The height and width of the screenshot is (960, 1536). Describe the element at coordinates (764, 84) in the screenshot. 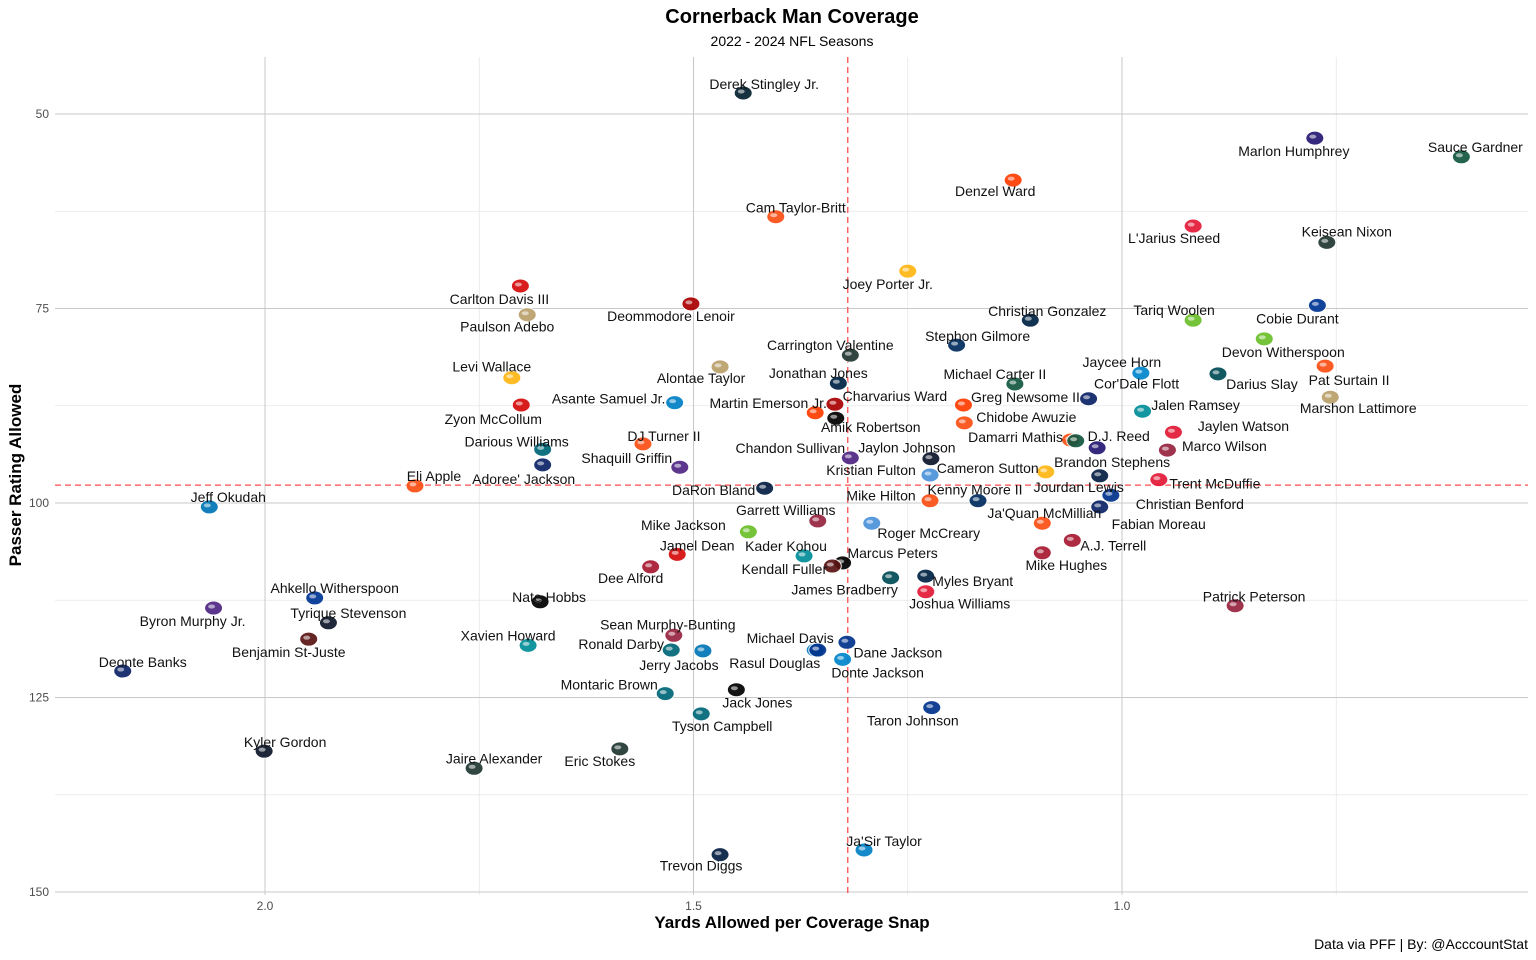

I see `player-label: Derek Stingley Jr.` at that location.